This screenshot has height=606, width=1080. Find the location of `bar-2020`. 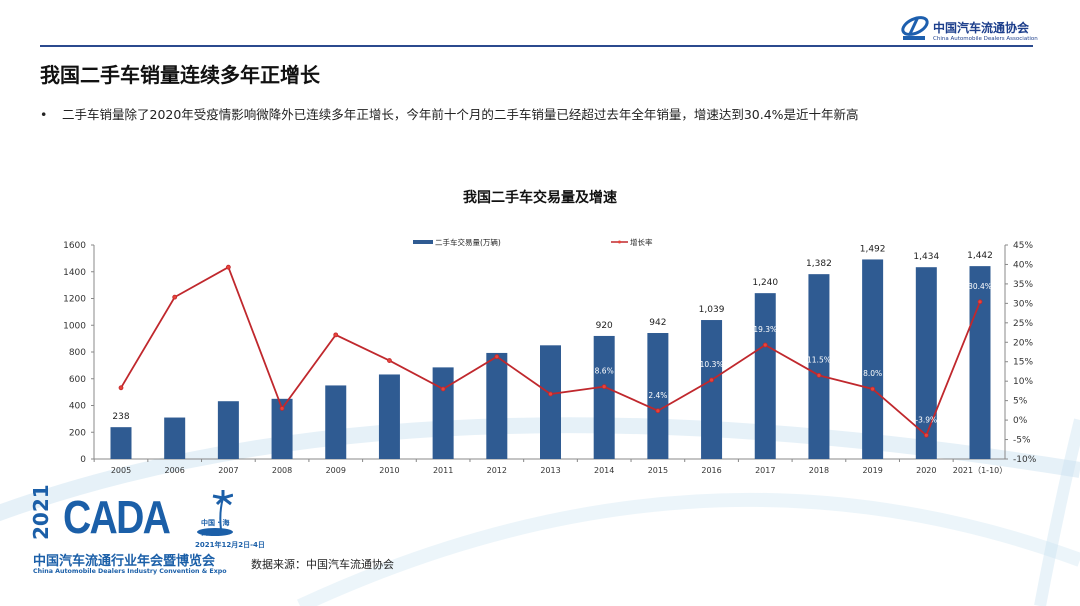

bar-2020 is located at coordinates (926, 363).